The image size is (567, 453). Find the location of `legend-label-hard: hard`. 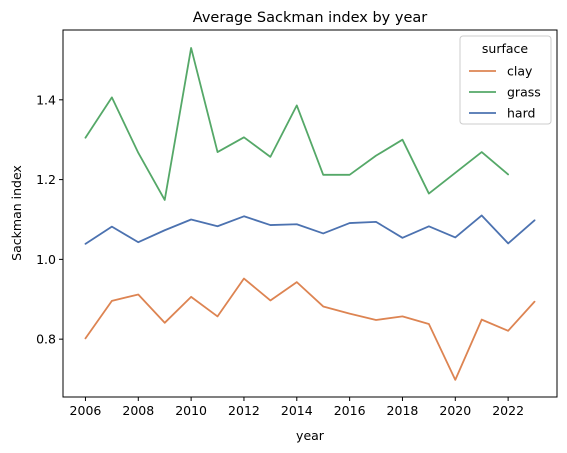

legend-label-hard: hard is located at coordinates (521, 113).